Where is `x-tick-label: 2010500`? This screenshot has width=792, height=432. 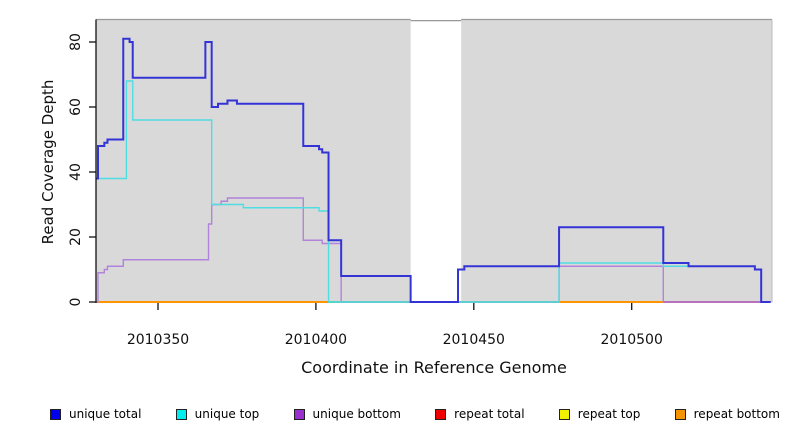 x-tick-label: 2010500 is located at coordinates (632, 340).